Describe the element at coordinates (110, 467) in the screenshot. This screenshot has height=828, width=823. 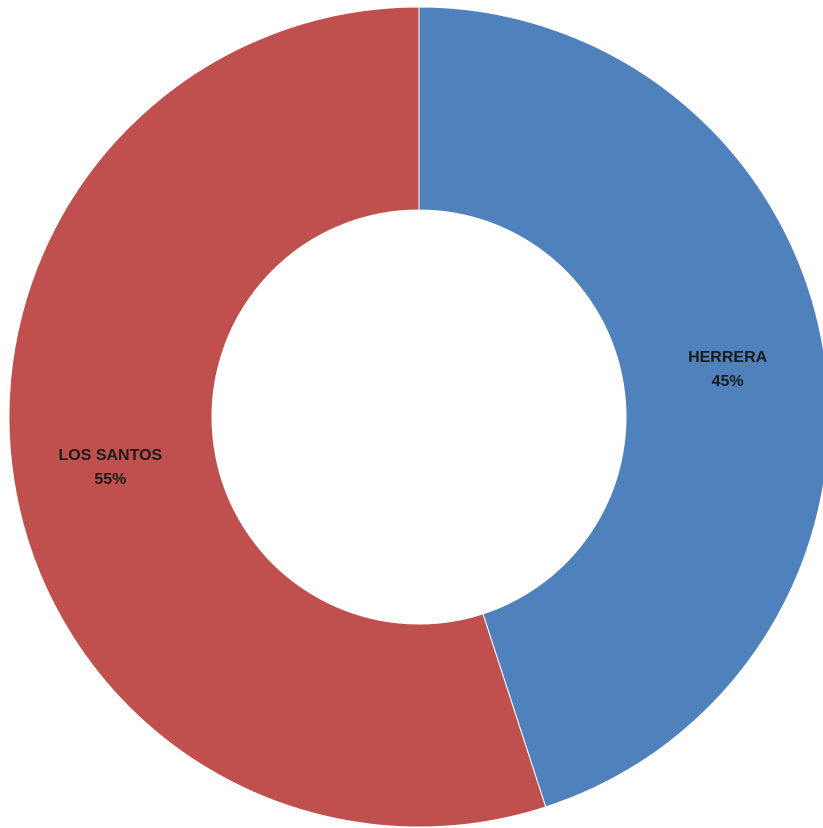
I see `data-label-los-santos: LOS SANTOS 55%` at that location.